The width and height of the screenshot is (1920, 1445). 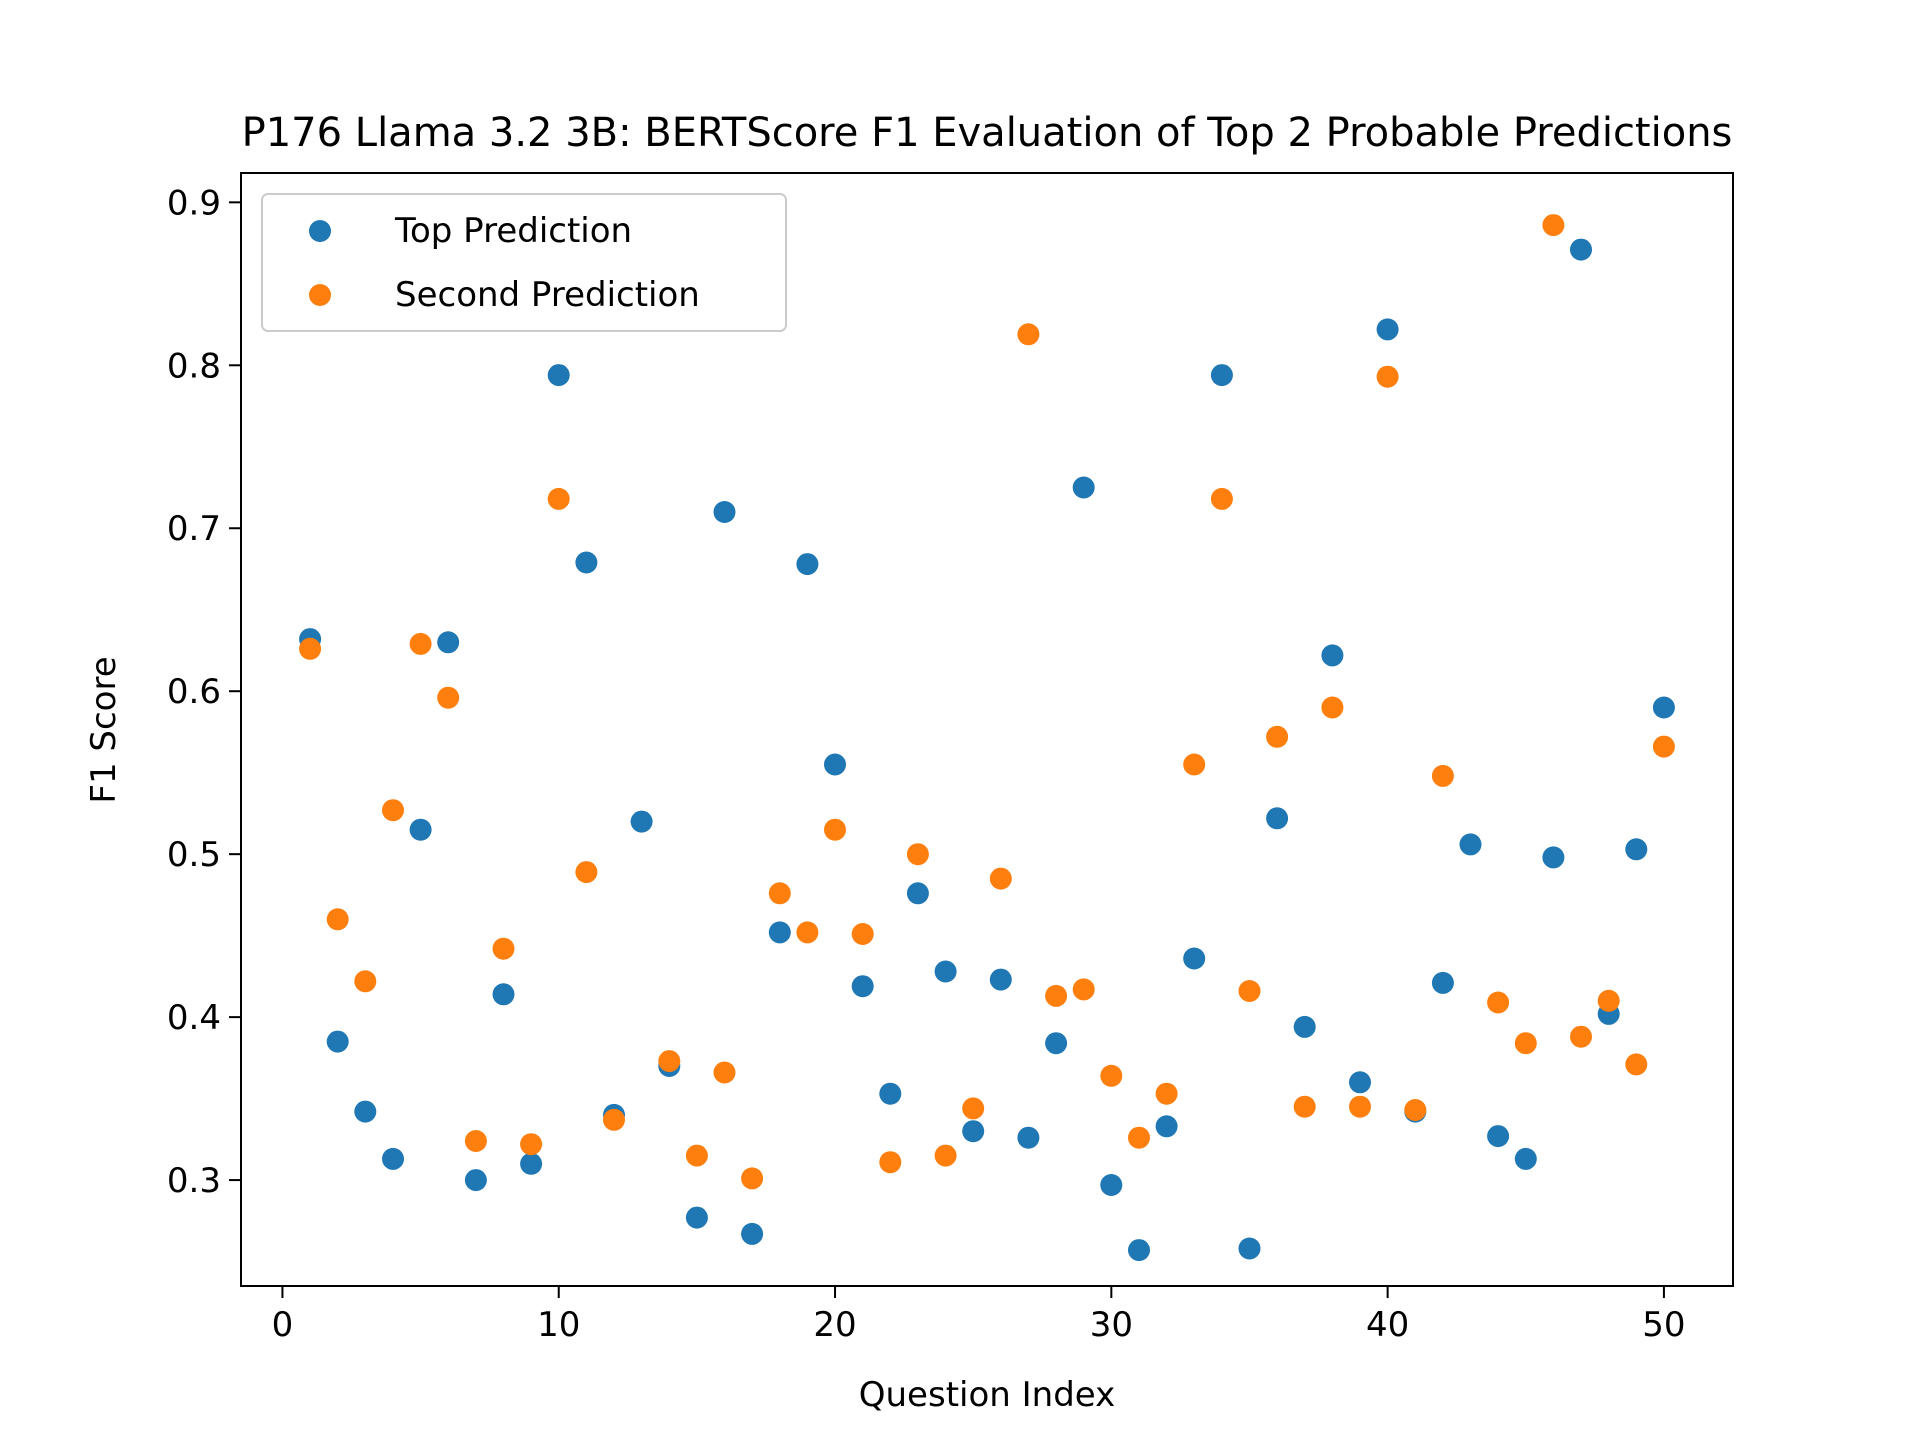 What do you see at coordinates (194, 1018) in the screenshot?
I see `y-tick-label: 0.4` at bounding box center [194, 1018].